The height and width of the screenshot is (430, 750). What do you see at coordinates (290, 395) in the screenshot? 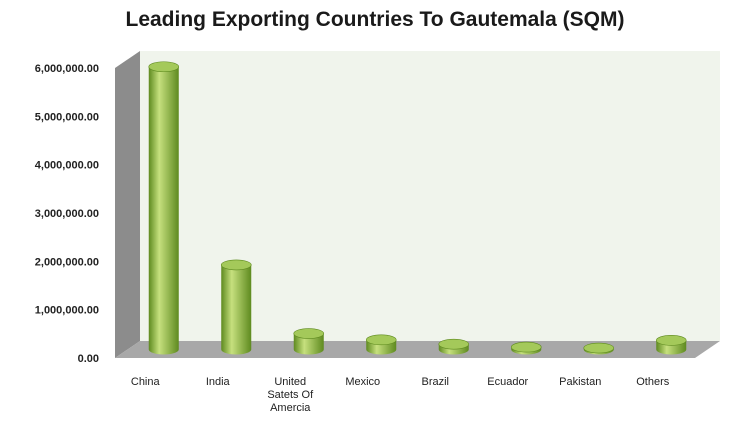
I see `x-tick-label: United Satets Of Amercia` at bounding box center [290, 395].